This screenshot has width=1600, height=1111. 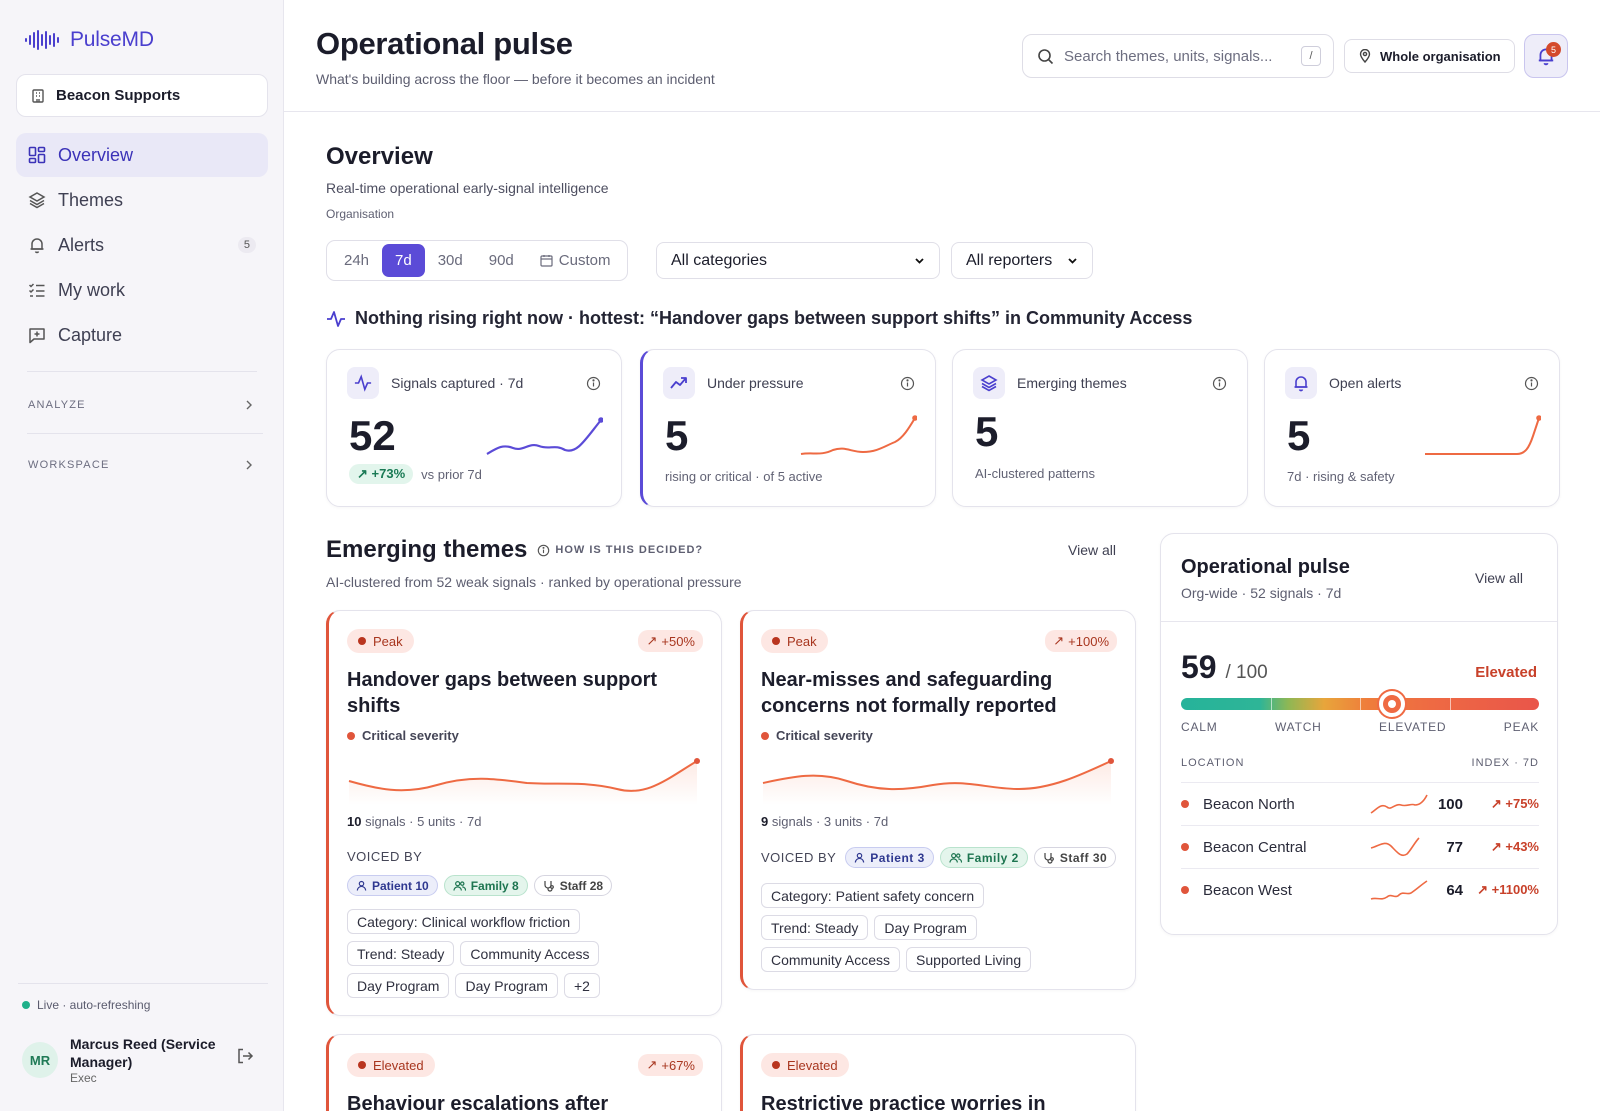 I want to click on category-filter-select: All categories, so click(x=798, y=260).